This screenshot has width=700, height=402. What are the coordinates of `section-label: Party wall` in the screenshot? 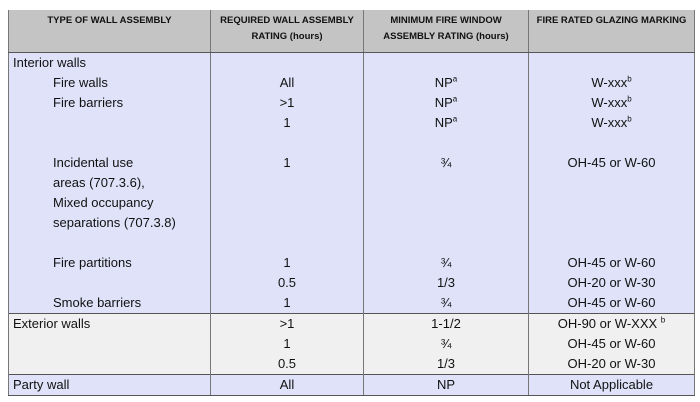 It's located at (109, 385).